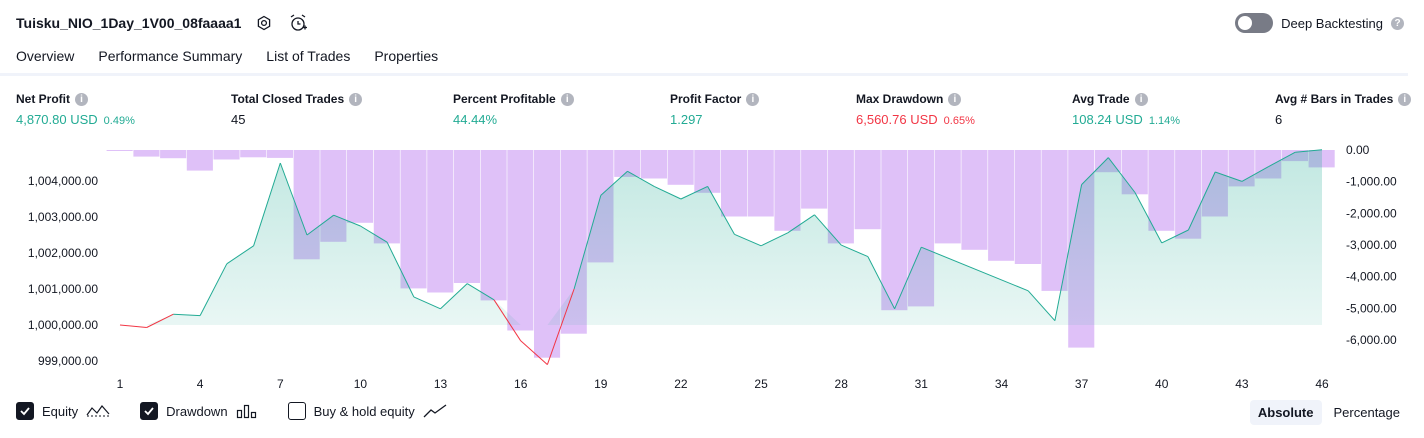 The image size is (1424, 438). What do you see at coordinates (63, 289) in the screenshot?
I see `left-axis-tick: 1,001,000.00` at bounding box center [63, 289].